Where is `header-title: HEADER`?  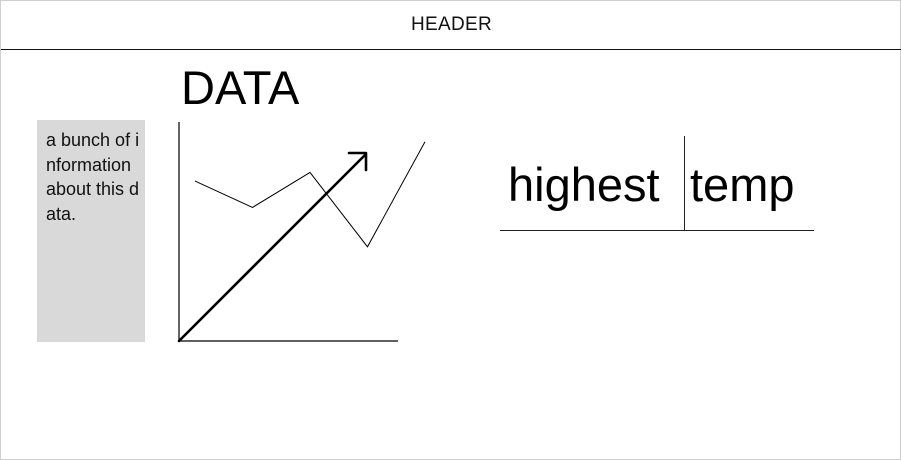
header-title: HEADER is located at coordinates (451, 24).